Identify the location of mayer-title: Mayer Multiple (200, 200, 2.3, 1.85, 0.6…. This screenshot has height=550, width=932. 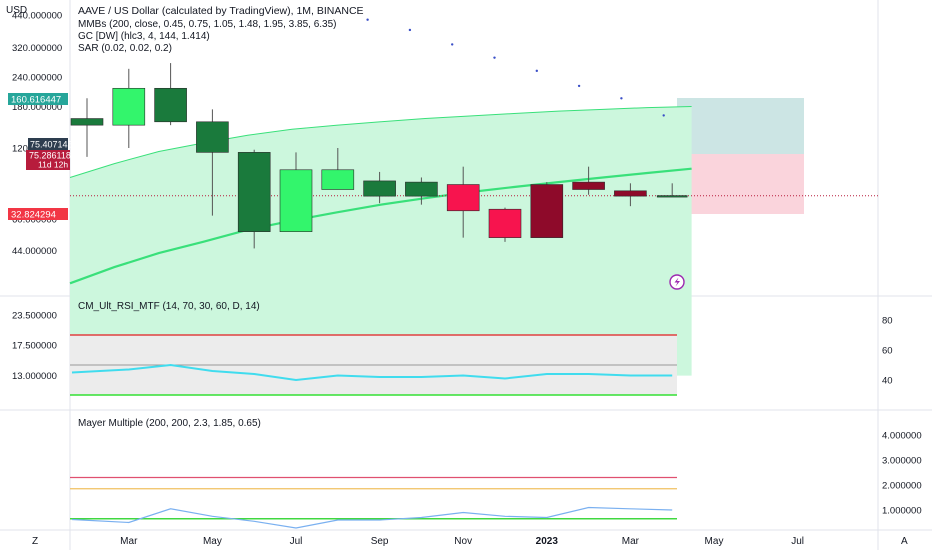
(169, 423).